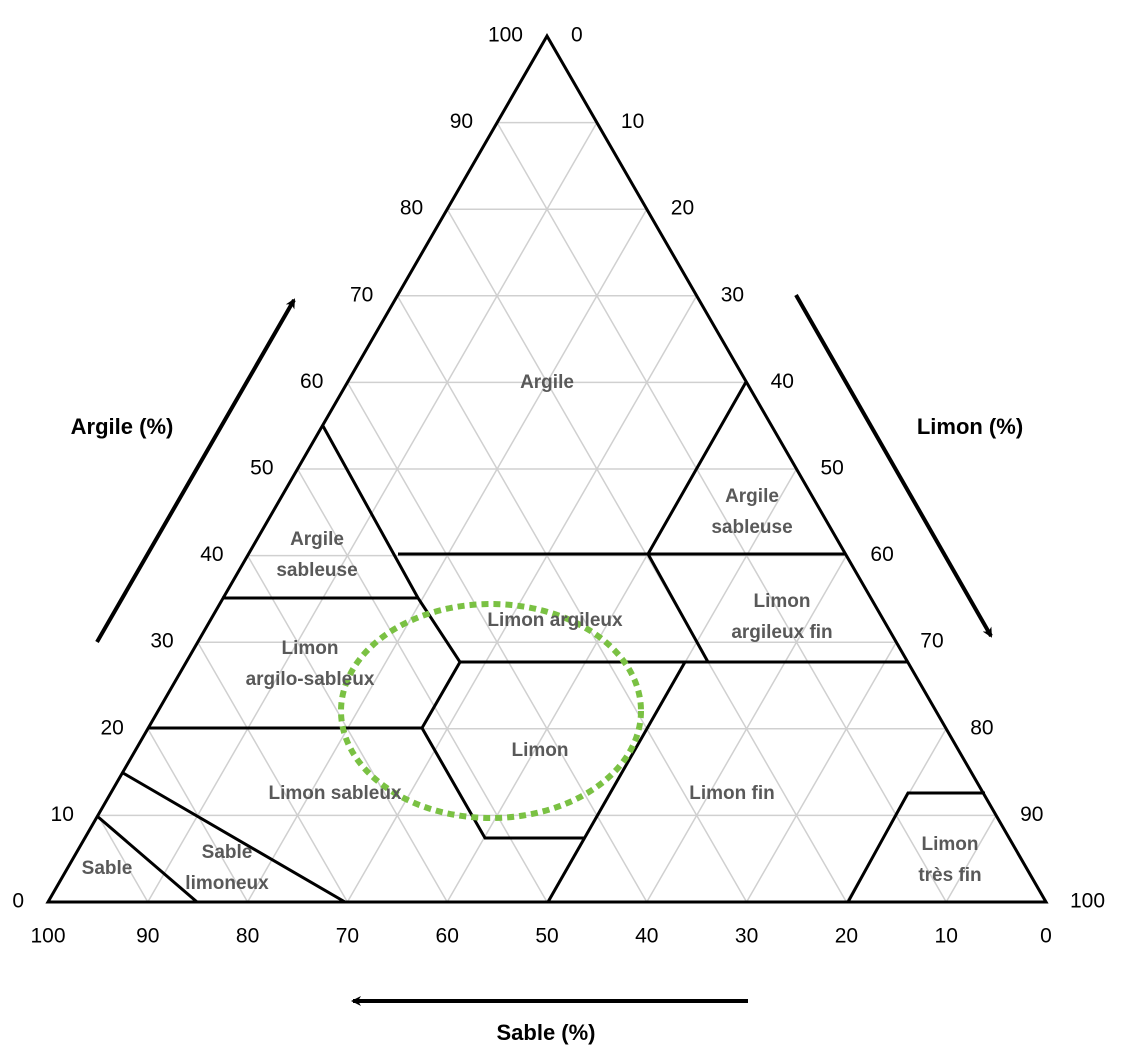 The image size is (1124, 1054). Describe the element at coordinates (546, 936) in the screenshot. I see `sable-tick-label: 50` at that location.